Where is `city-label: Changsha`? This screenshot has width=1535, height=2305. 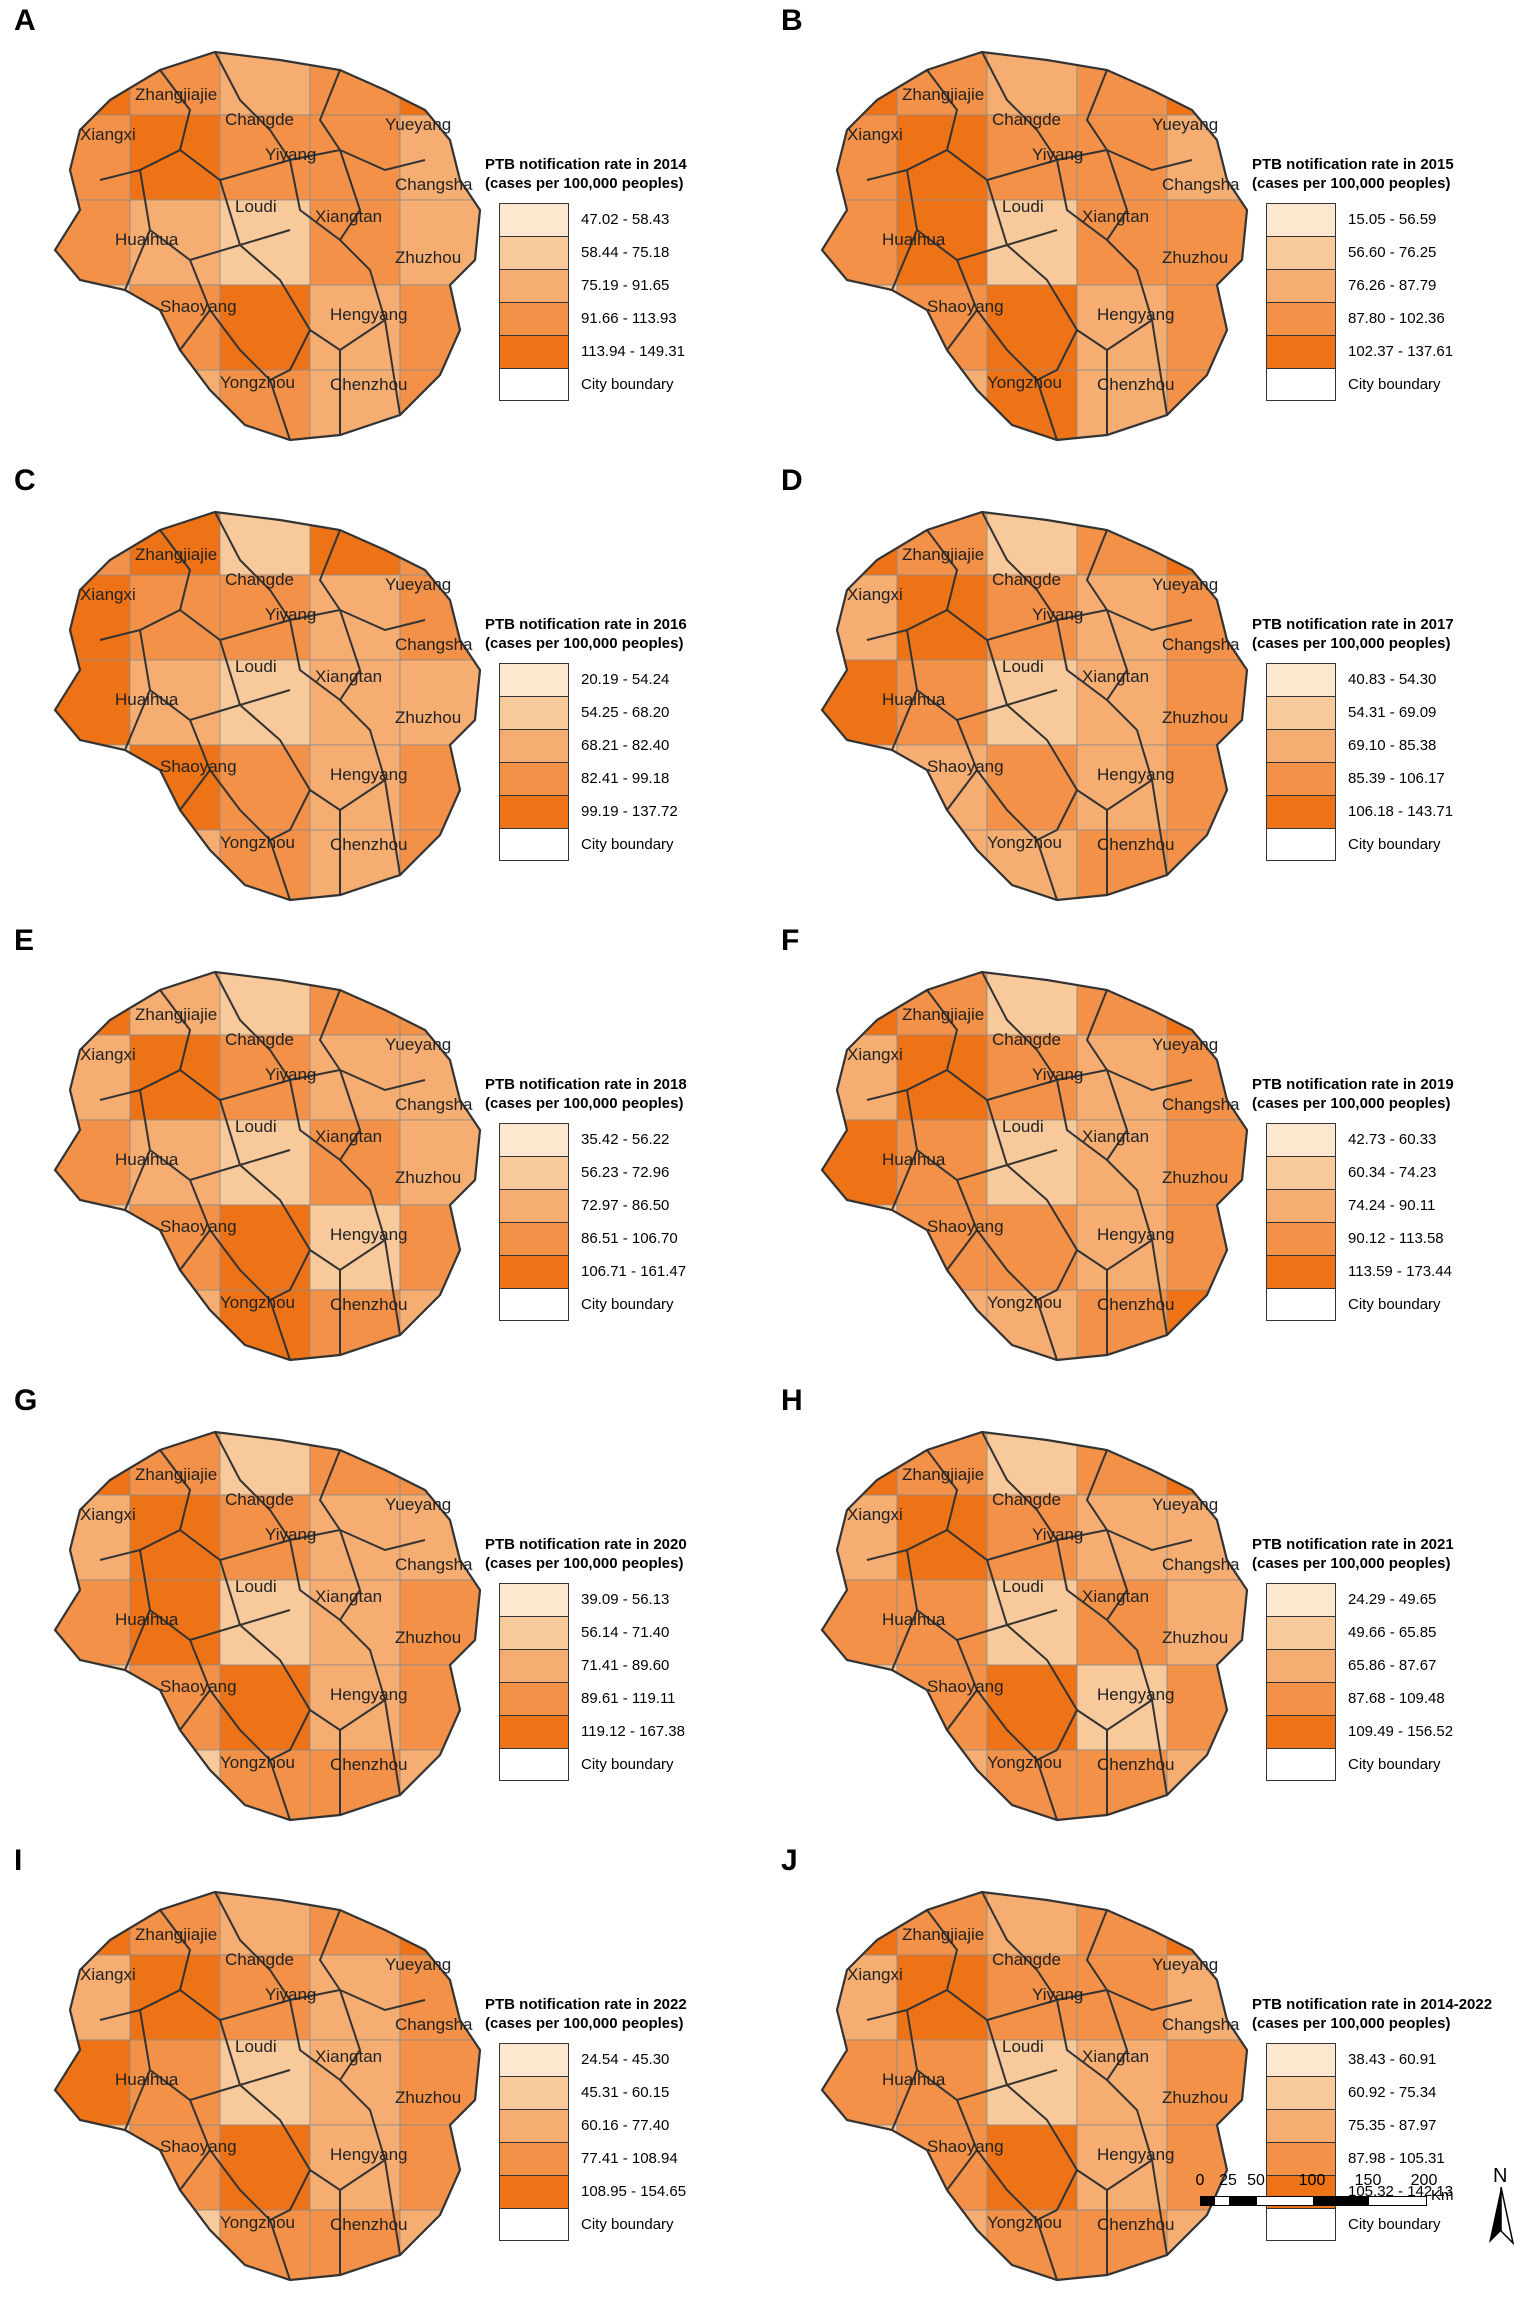 city-label: Changsha is located at coordinates (434, 644).